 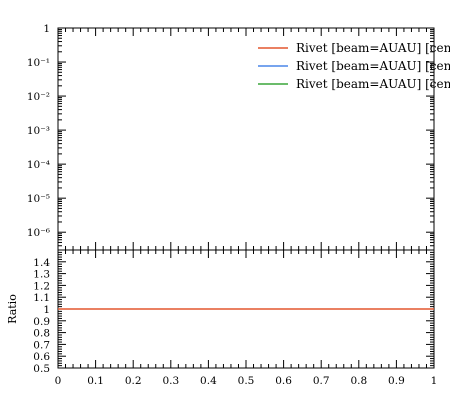 What do you see at coordinates (38, 233) in the screenshot?
I see `y-tick-label: 10⁻⁶` at bounding box center [38, 233].